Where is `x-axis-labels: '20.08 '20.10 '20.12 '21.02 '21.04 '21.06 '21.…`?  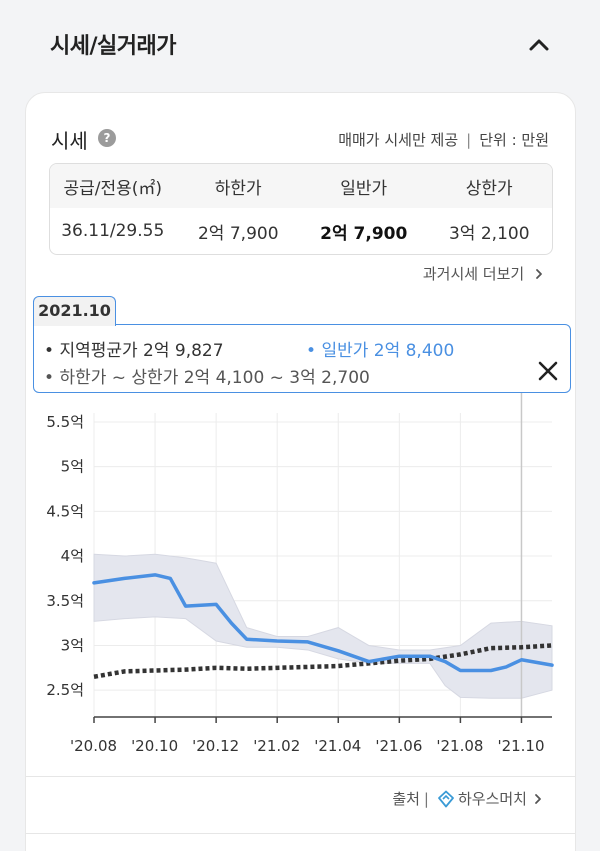
x-axis-labels: '20.08 '20.10 '20.12 '21.02 '21.04 '21.06 '21.… is located at coordinates (307, 736).